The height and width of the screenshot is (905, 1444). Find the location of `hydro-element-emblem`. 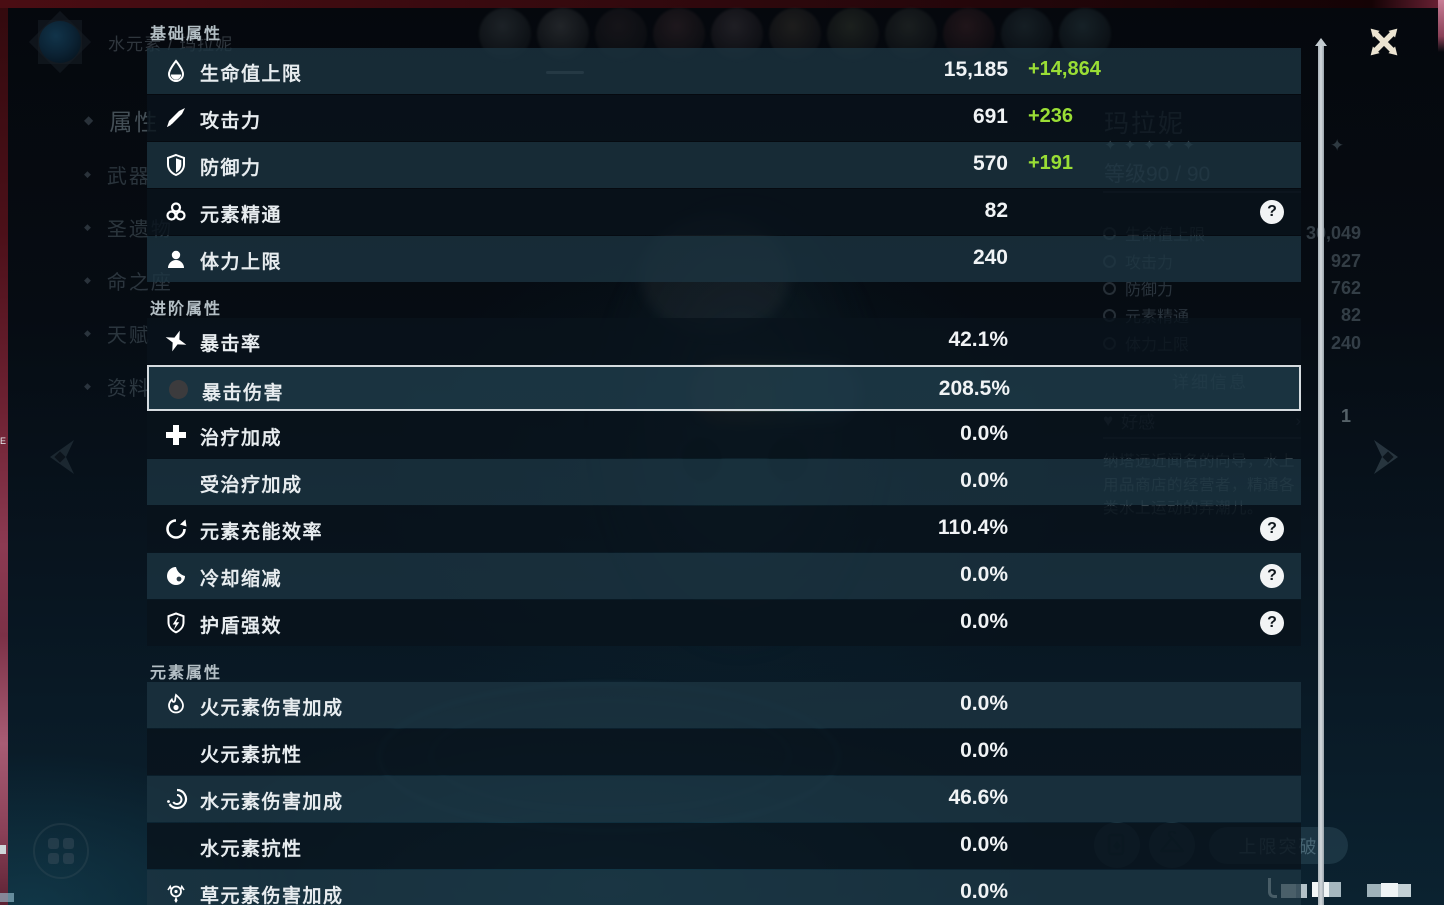

hydro-element-emblem is located at coordinates (60, 42).